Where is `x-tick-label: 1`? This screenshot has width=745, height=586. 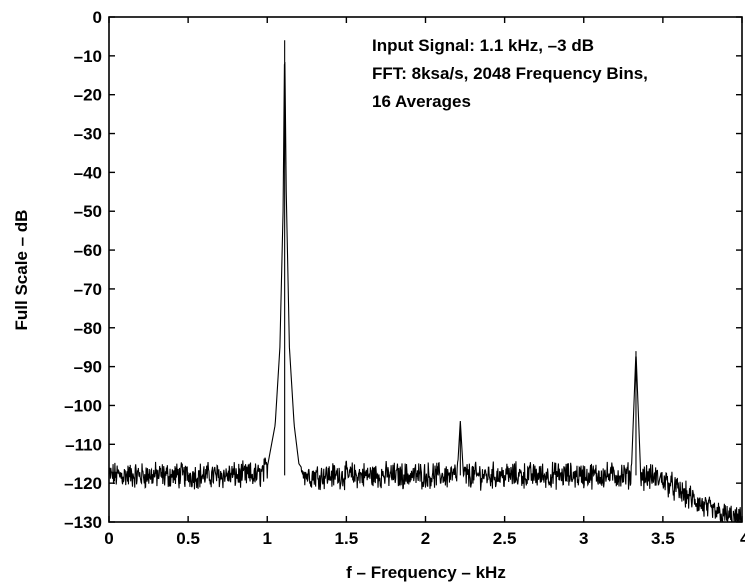 x-tick-label: 1 is located at coordinates (267, 538).